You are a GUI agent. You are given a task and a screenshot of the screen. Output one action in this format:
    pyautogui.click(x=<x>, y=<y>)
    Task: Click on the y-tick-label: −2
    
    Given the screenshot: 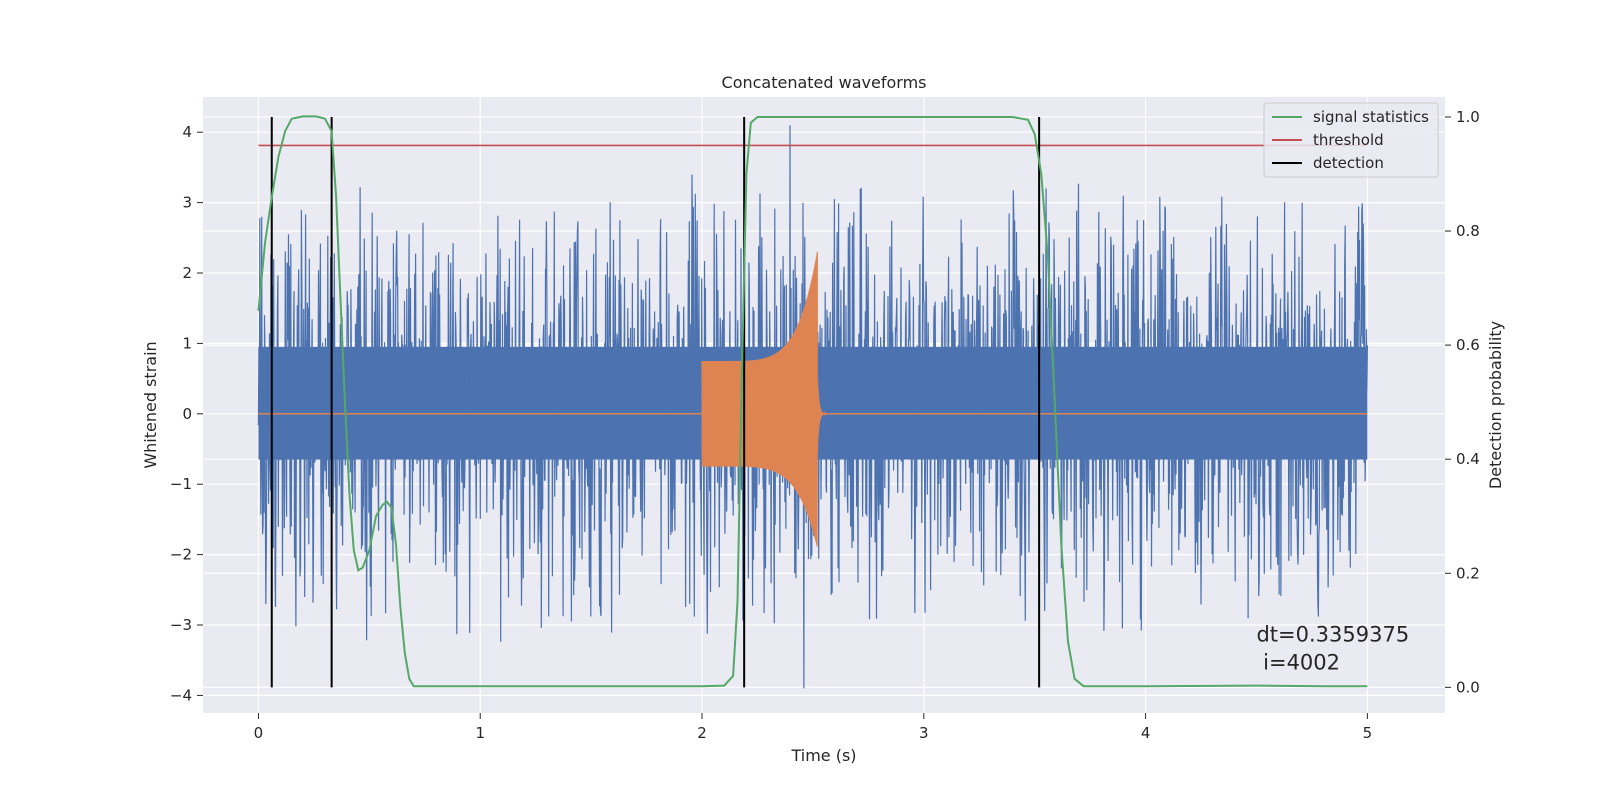 What is the action you would take?
    pyautogui.click(x=181, y=555)
    